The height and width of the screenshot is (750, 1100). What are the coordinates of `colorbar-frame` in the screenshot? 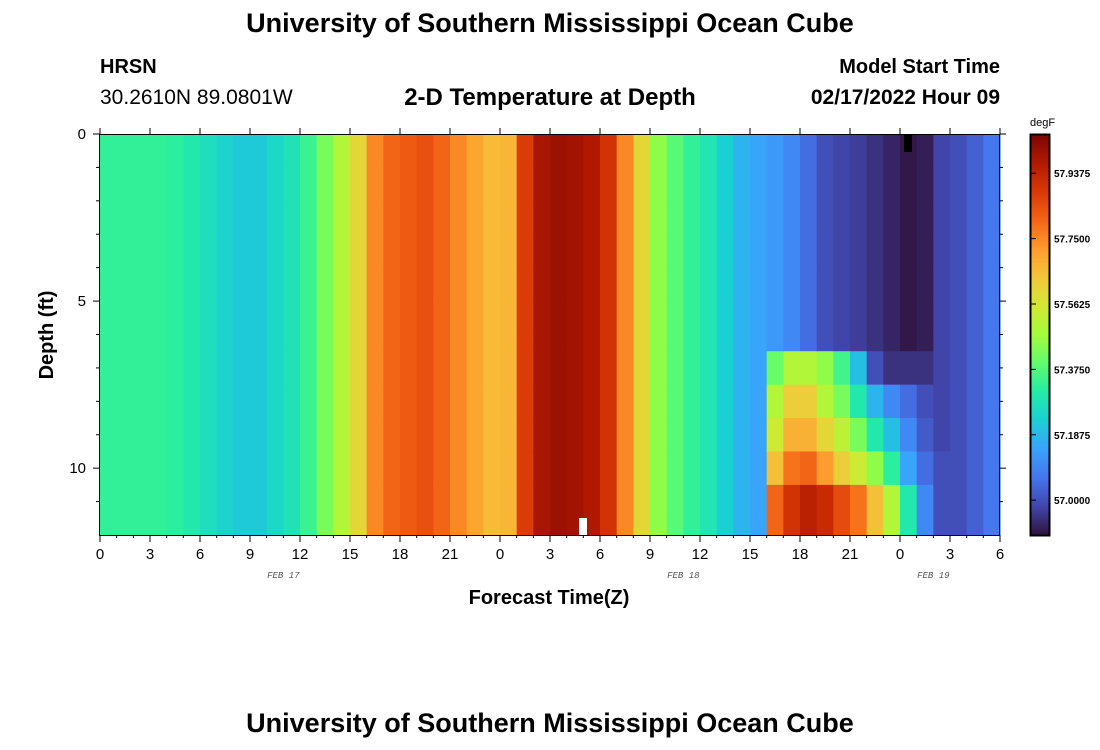 It's located at (1040, 335).